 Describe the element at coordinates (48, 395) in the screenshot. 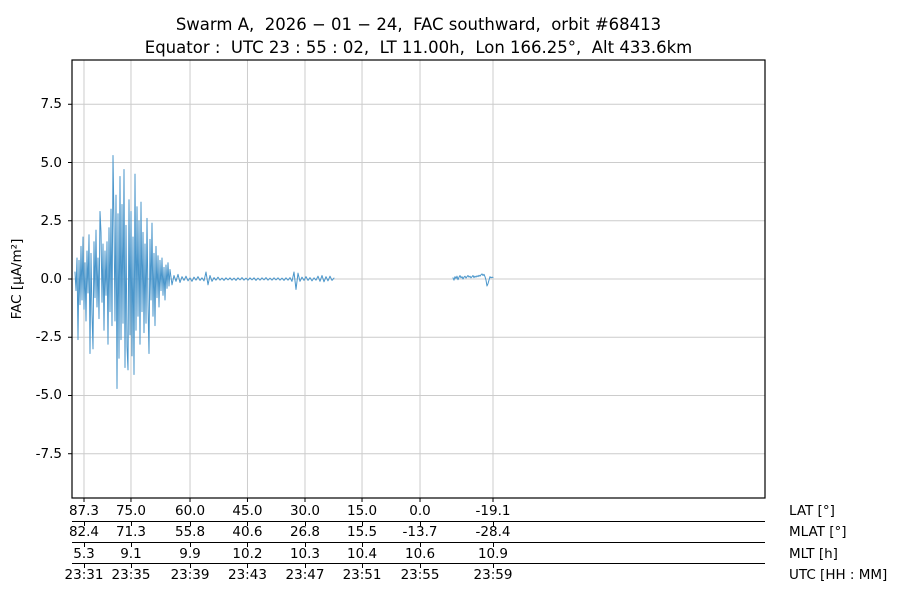

I see `y-tick-label: -5.0` at that location.